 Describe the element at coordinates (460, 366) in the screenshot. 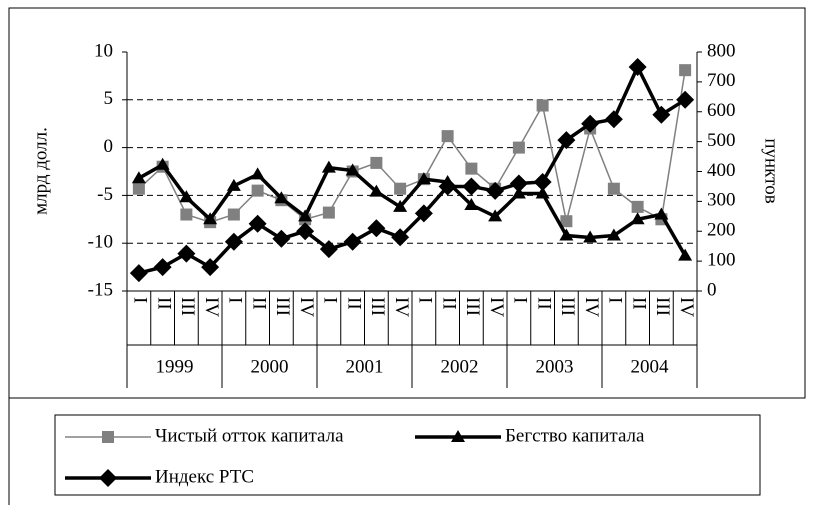

I see `year-label: 2002` at that location.